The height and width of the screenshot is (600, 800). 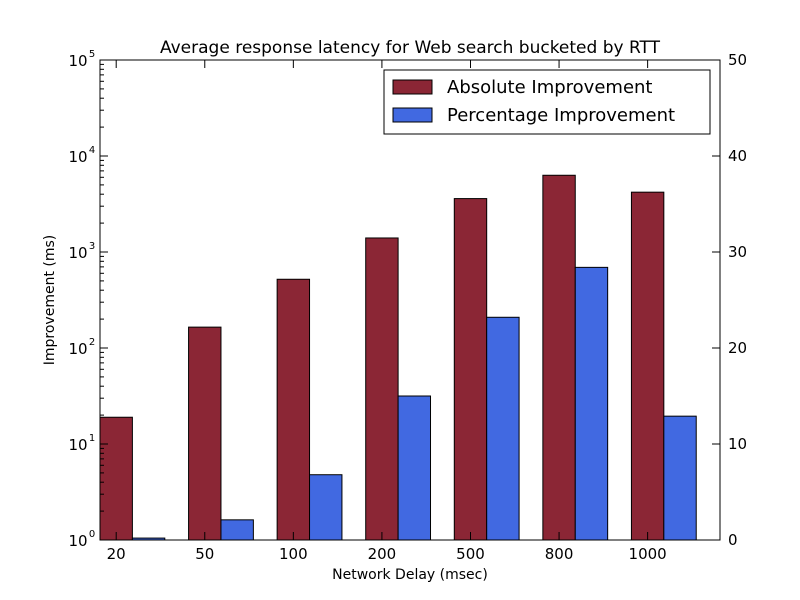 What do you see at coordinates (92, 246) in the screenshot?
I see `left-tick-exponent: 3` at bounding box center [92, 246].